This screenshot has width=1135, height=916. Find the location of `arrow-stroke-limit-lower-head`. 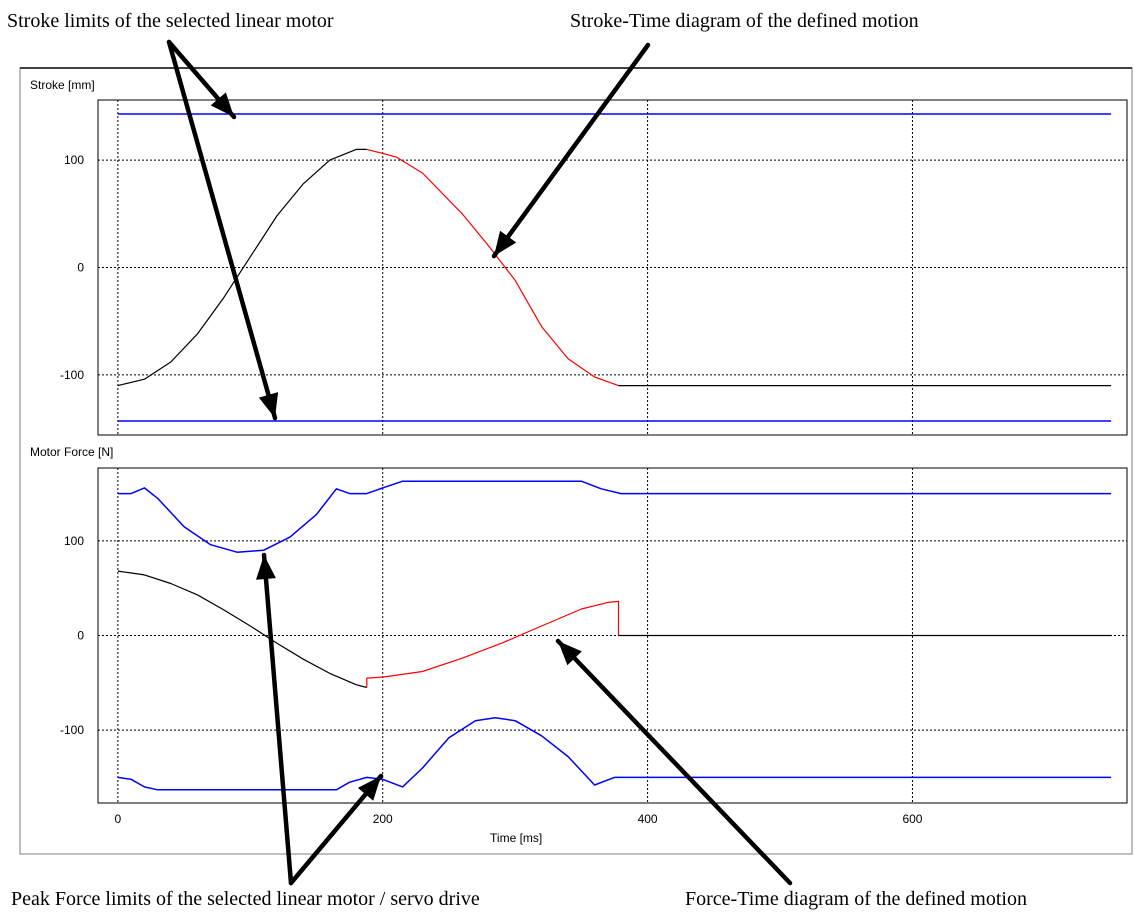

arrow-stroke-limit-lower-head is located at coordinates (268, 405).